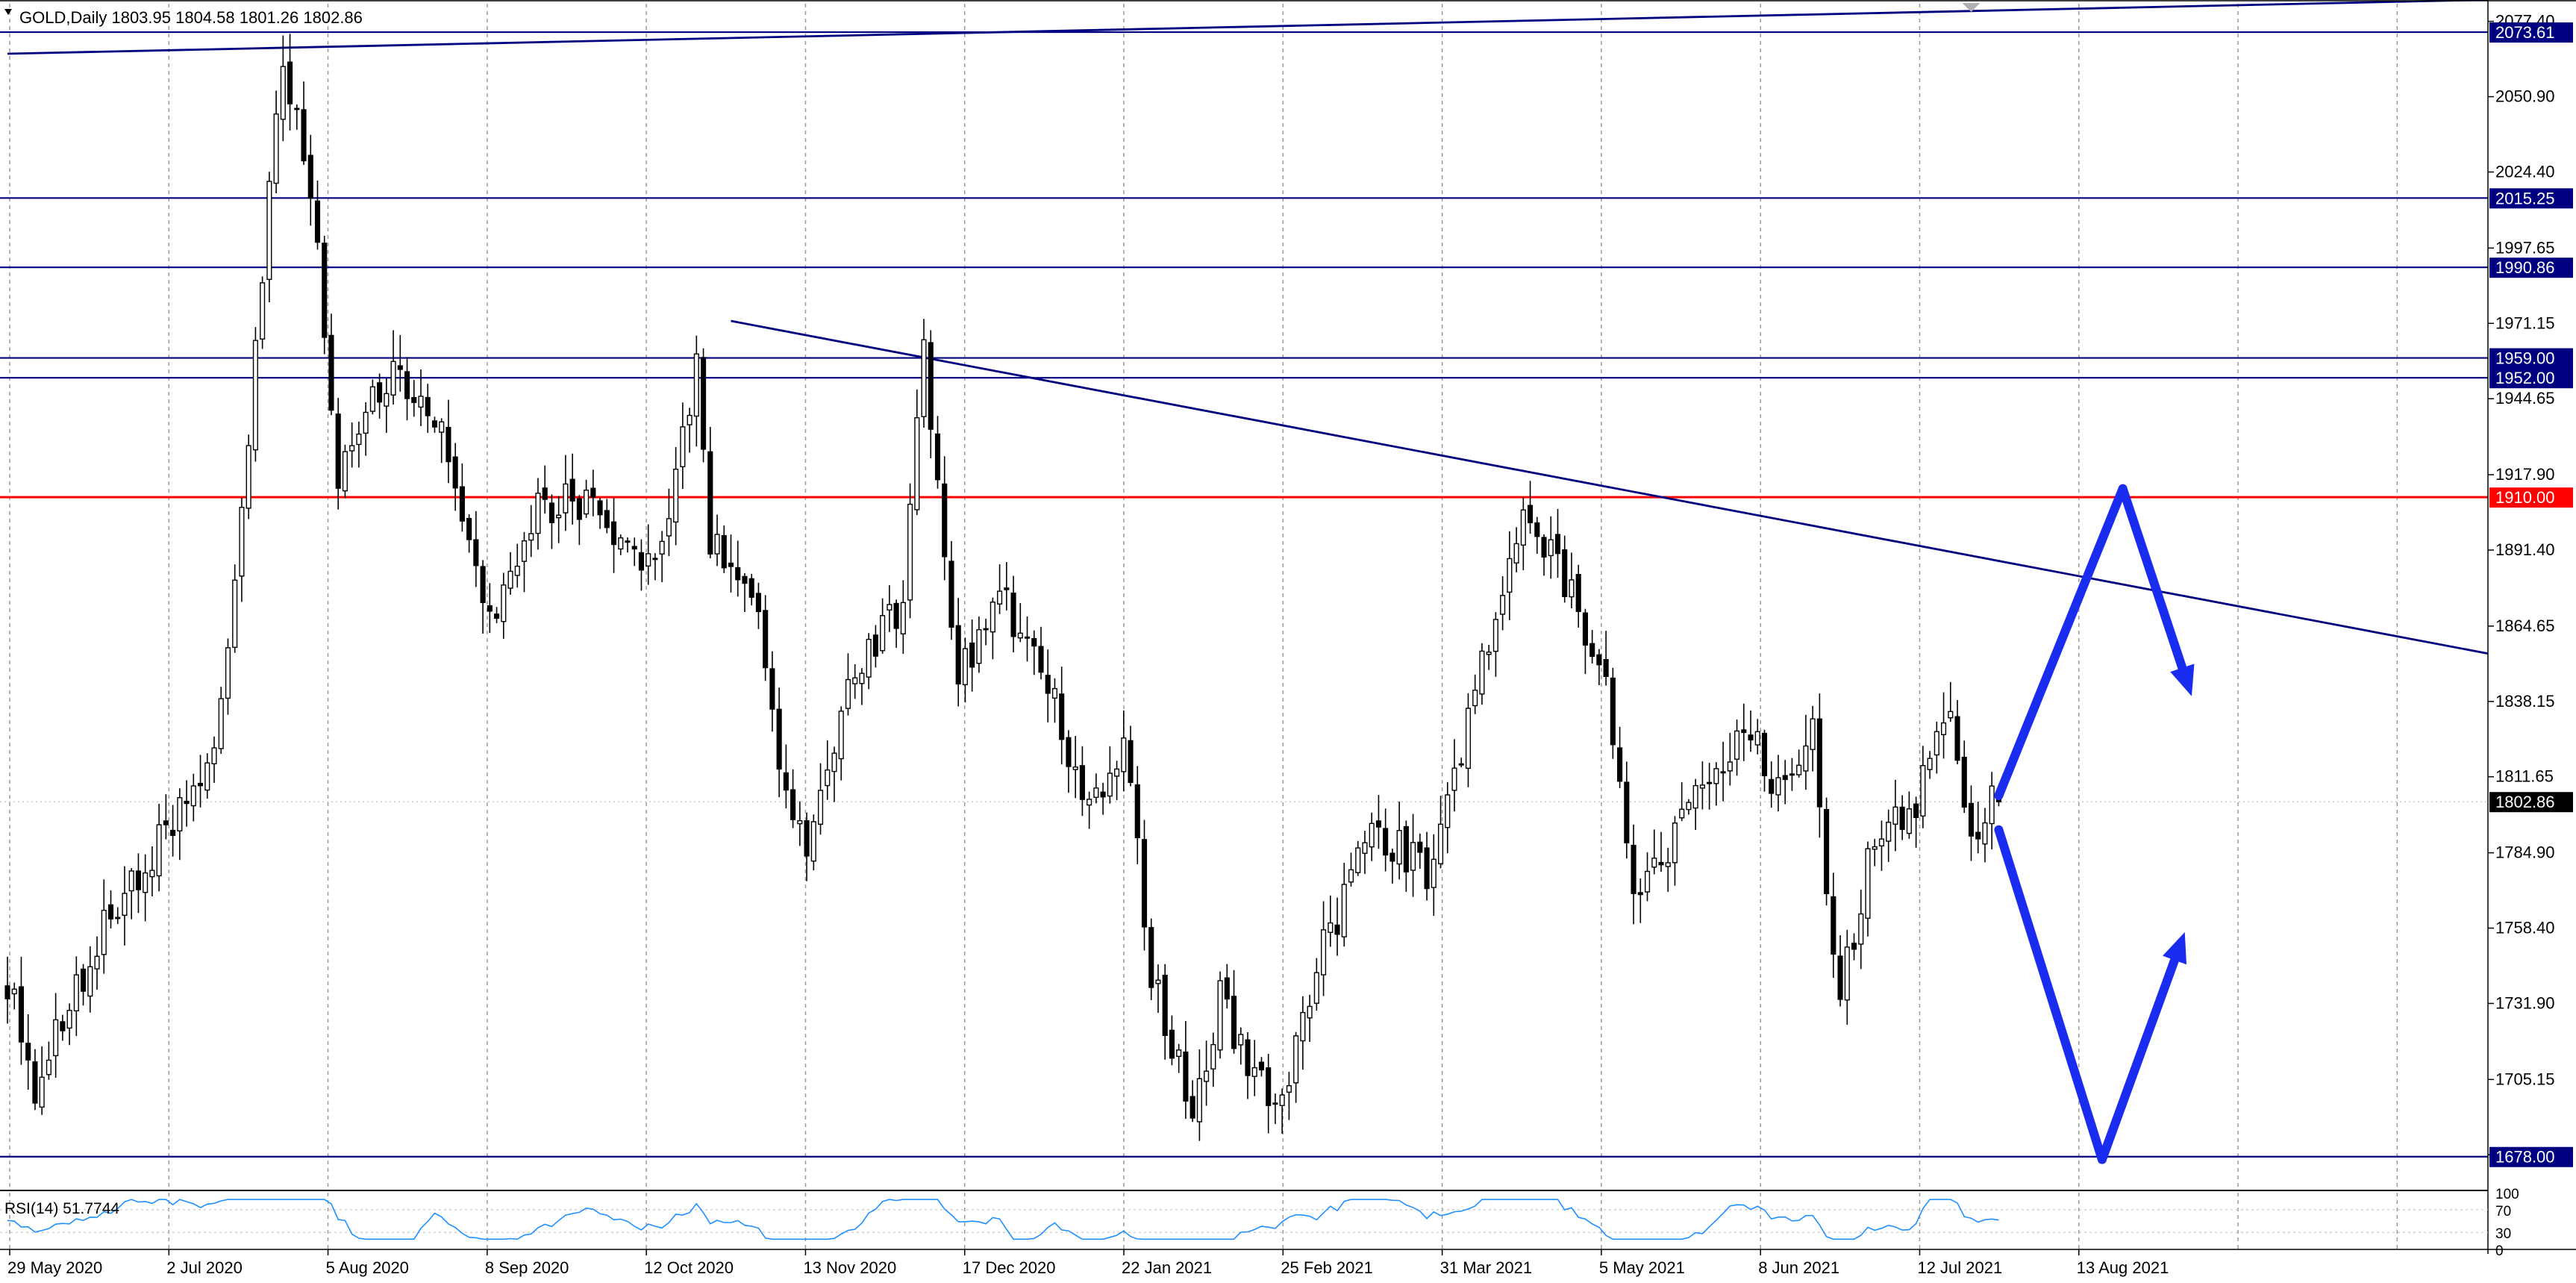 The height and width of the screenshot is (1283, 2576). Describe the element at coordinates (2524, 776) in the screenshot. I see `y-tick-label: 1811.65` at that location.